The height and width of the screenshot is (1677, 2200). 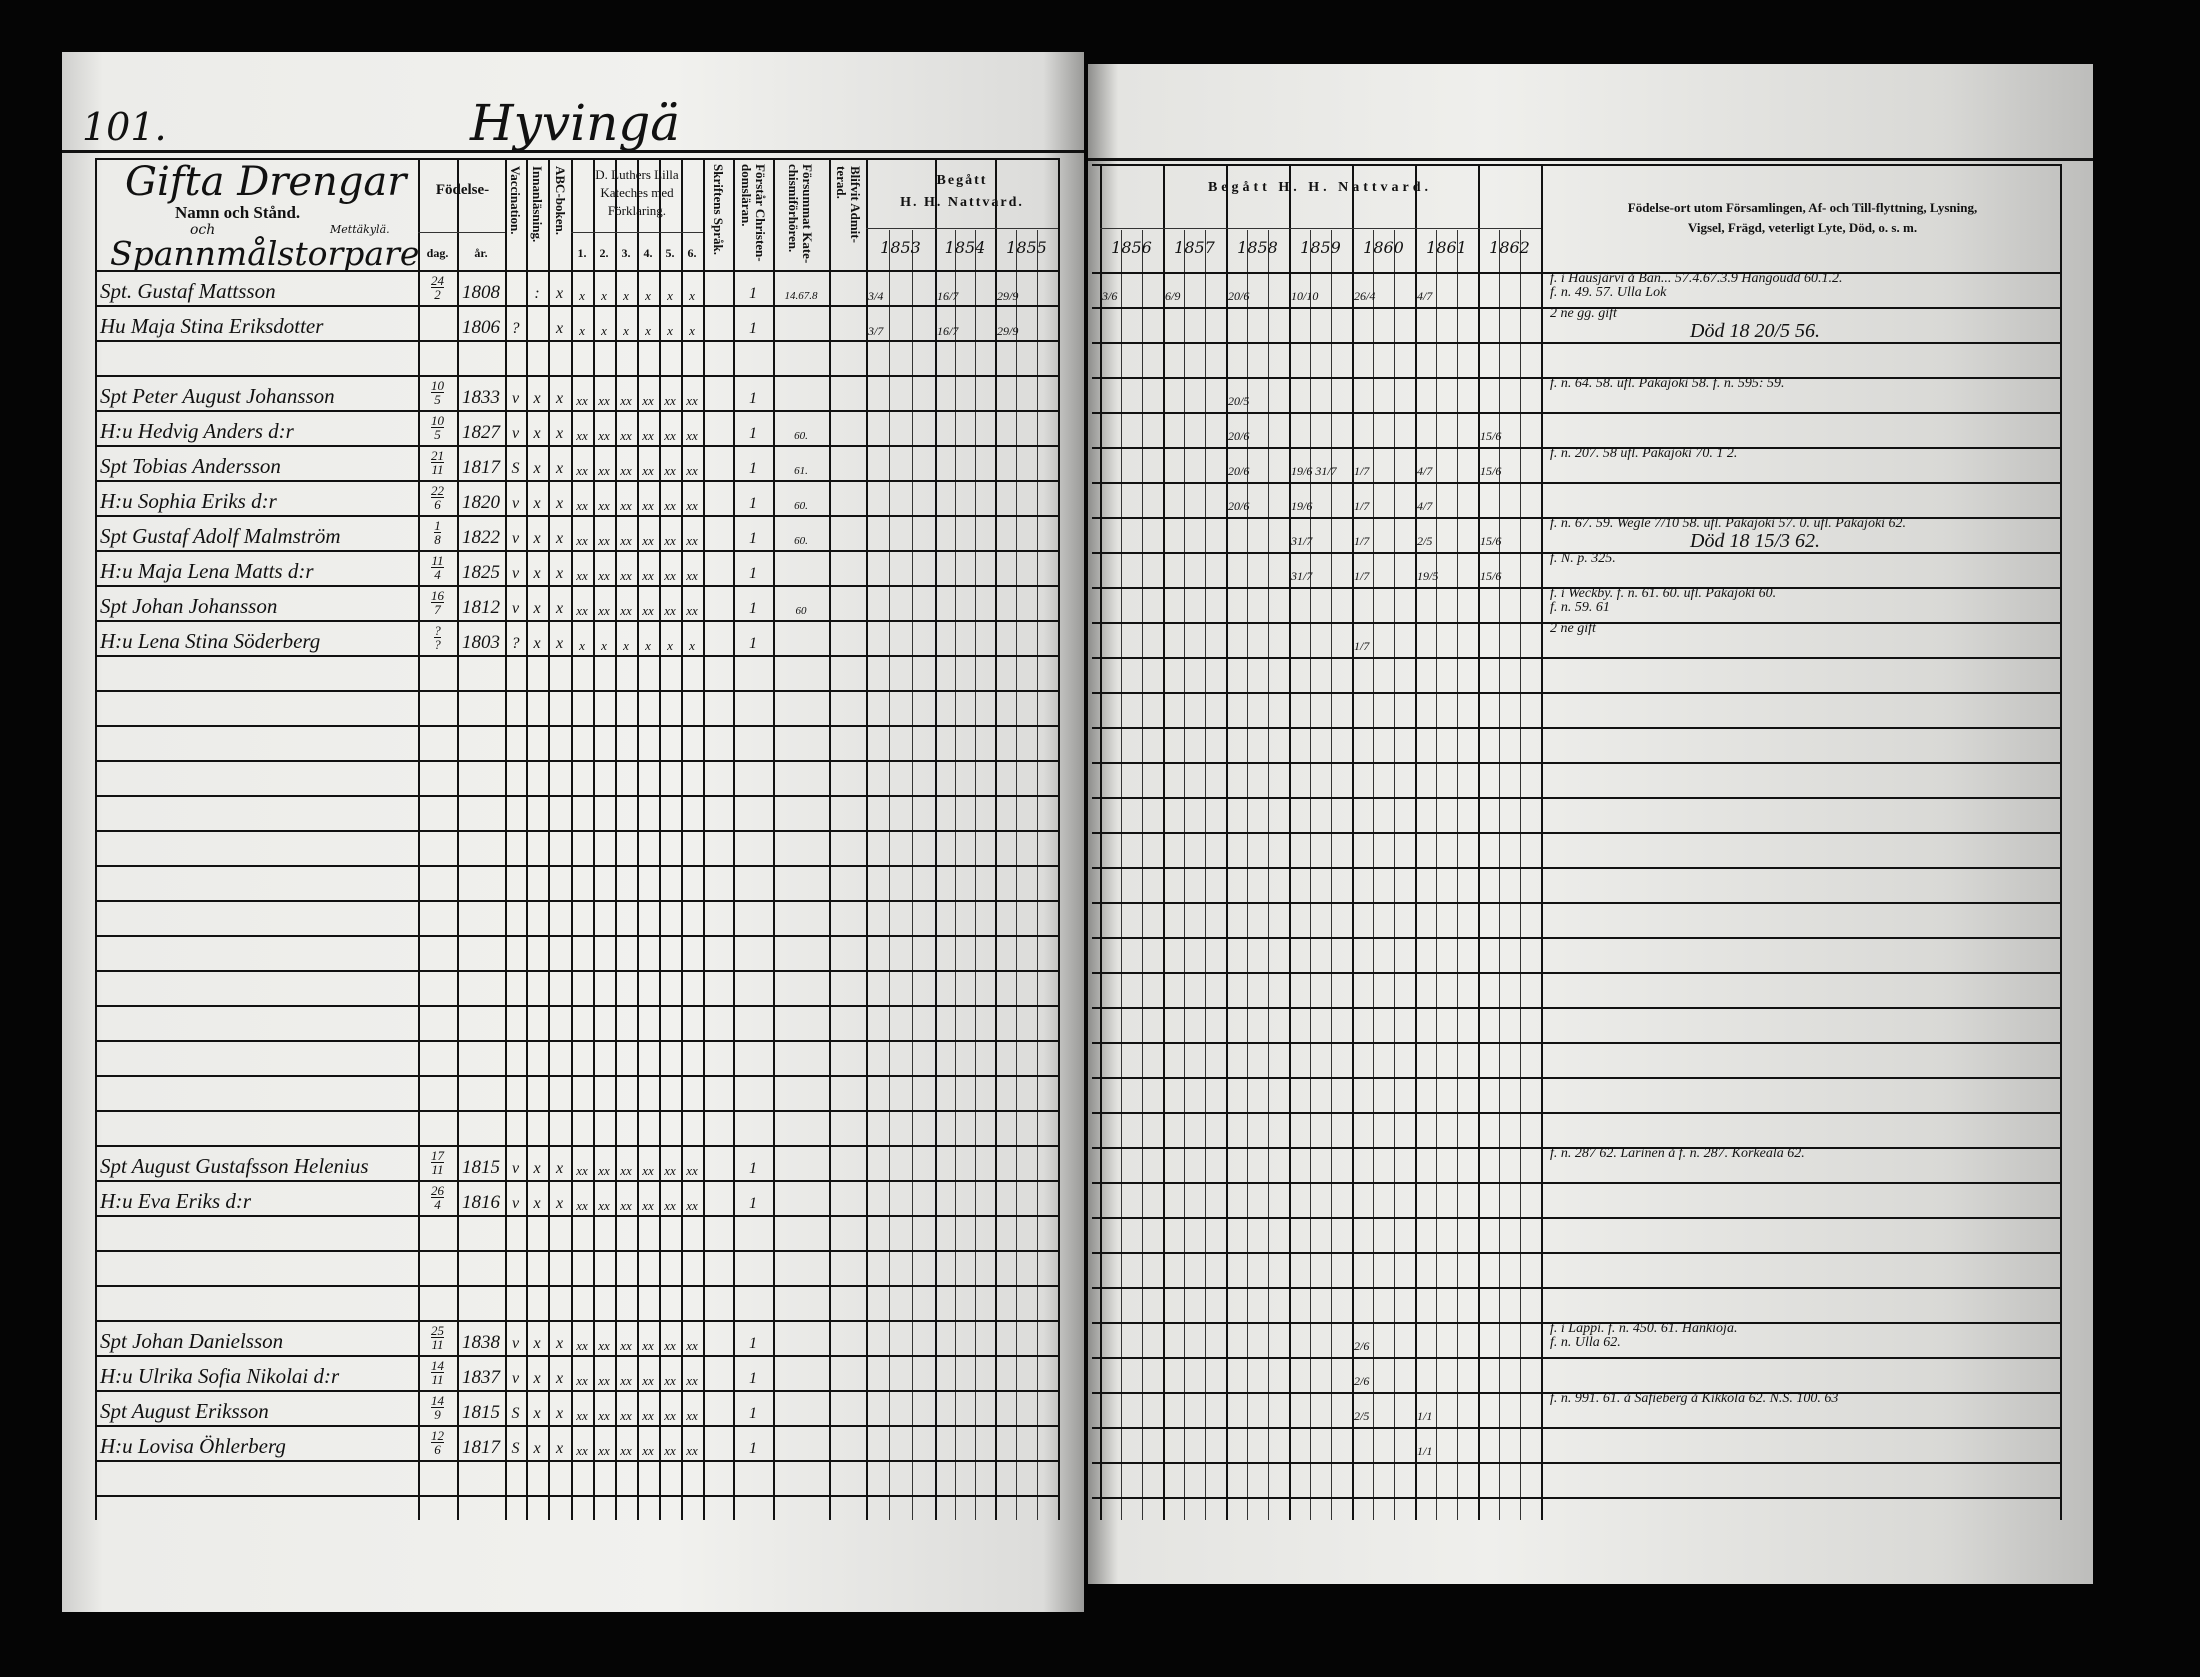 I want to click on year-header: 1853, so click(x=900, y=247).